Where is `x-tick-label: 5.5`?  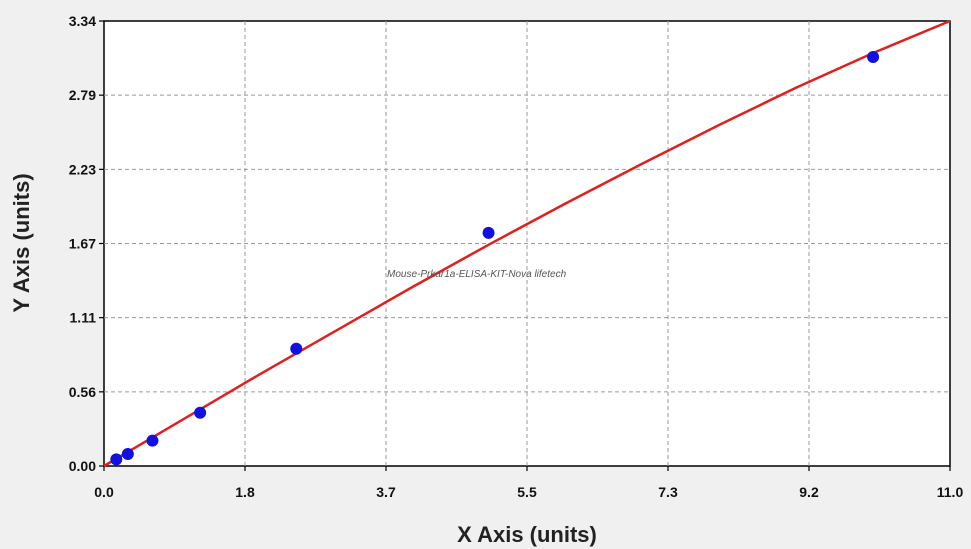
x-tick-label: 5.5 is located at coordinates (527, 492).